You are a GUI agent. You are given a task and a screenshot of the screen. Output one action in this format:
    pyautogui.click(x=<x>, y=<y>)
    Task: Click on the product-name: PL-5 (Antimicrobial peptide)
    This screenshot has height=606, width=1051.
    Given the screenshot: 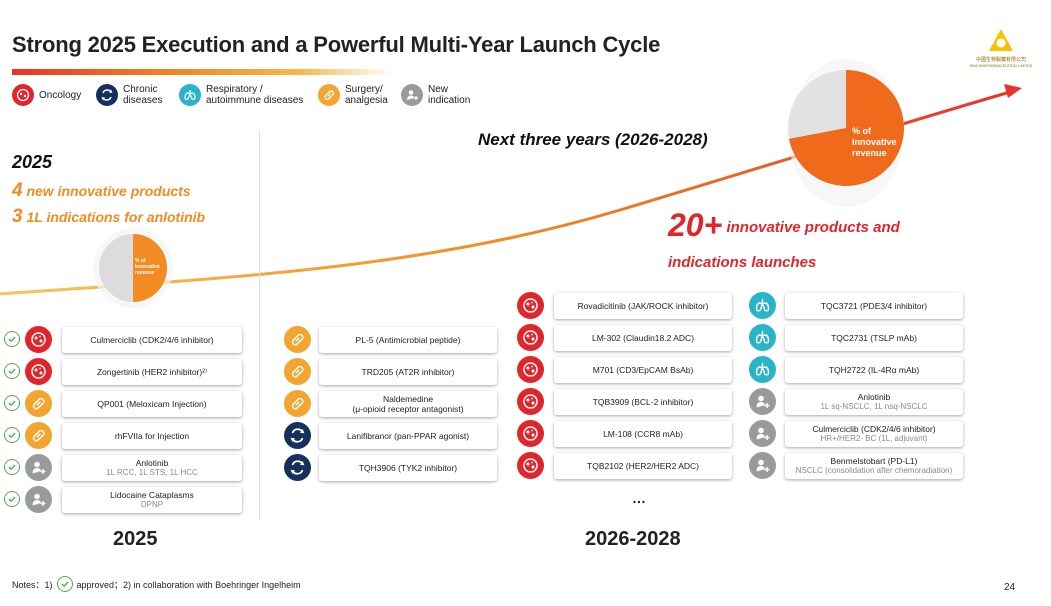 What is the action you would take?
    pyautogui.click(x=408, y=340)
    